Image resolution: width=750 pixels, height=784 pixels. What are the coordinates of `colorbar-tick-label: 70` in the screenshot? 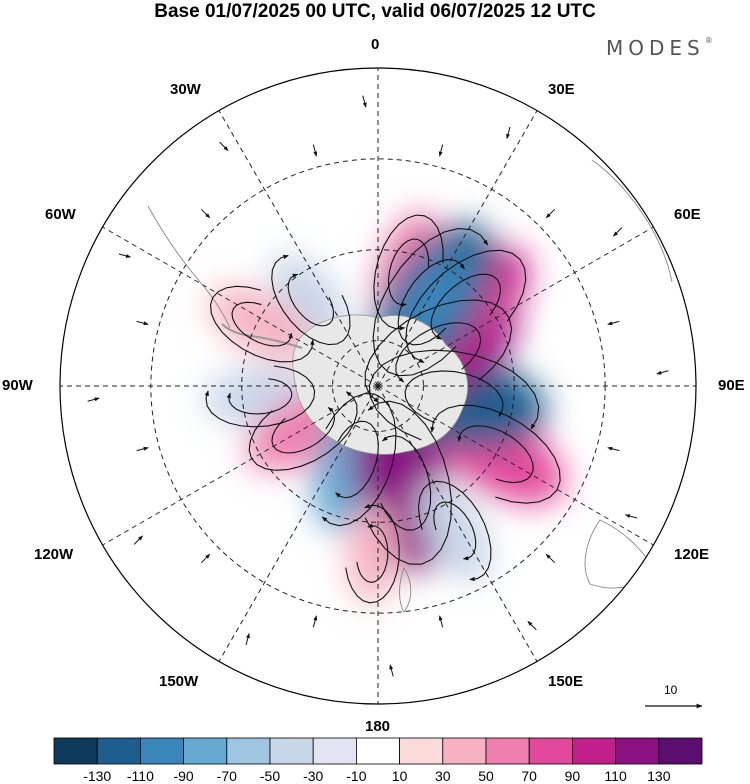 It's located at (529, 776).